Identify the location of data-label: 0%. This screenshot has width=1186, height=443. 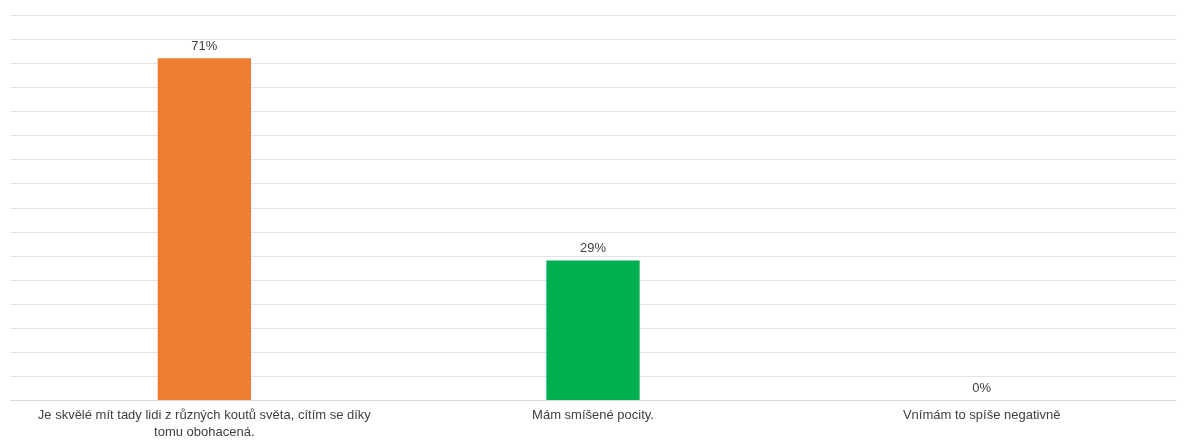
(982, 387).